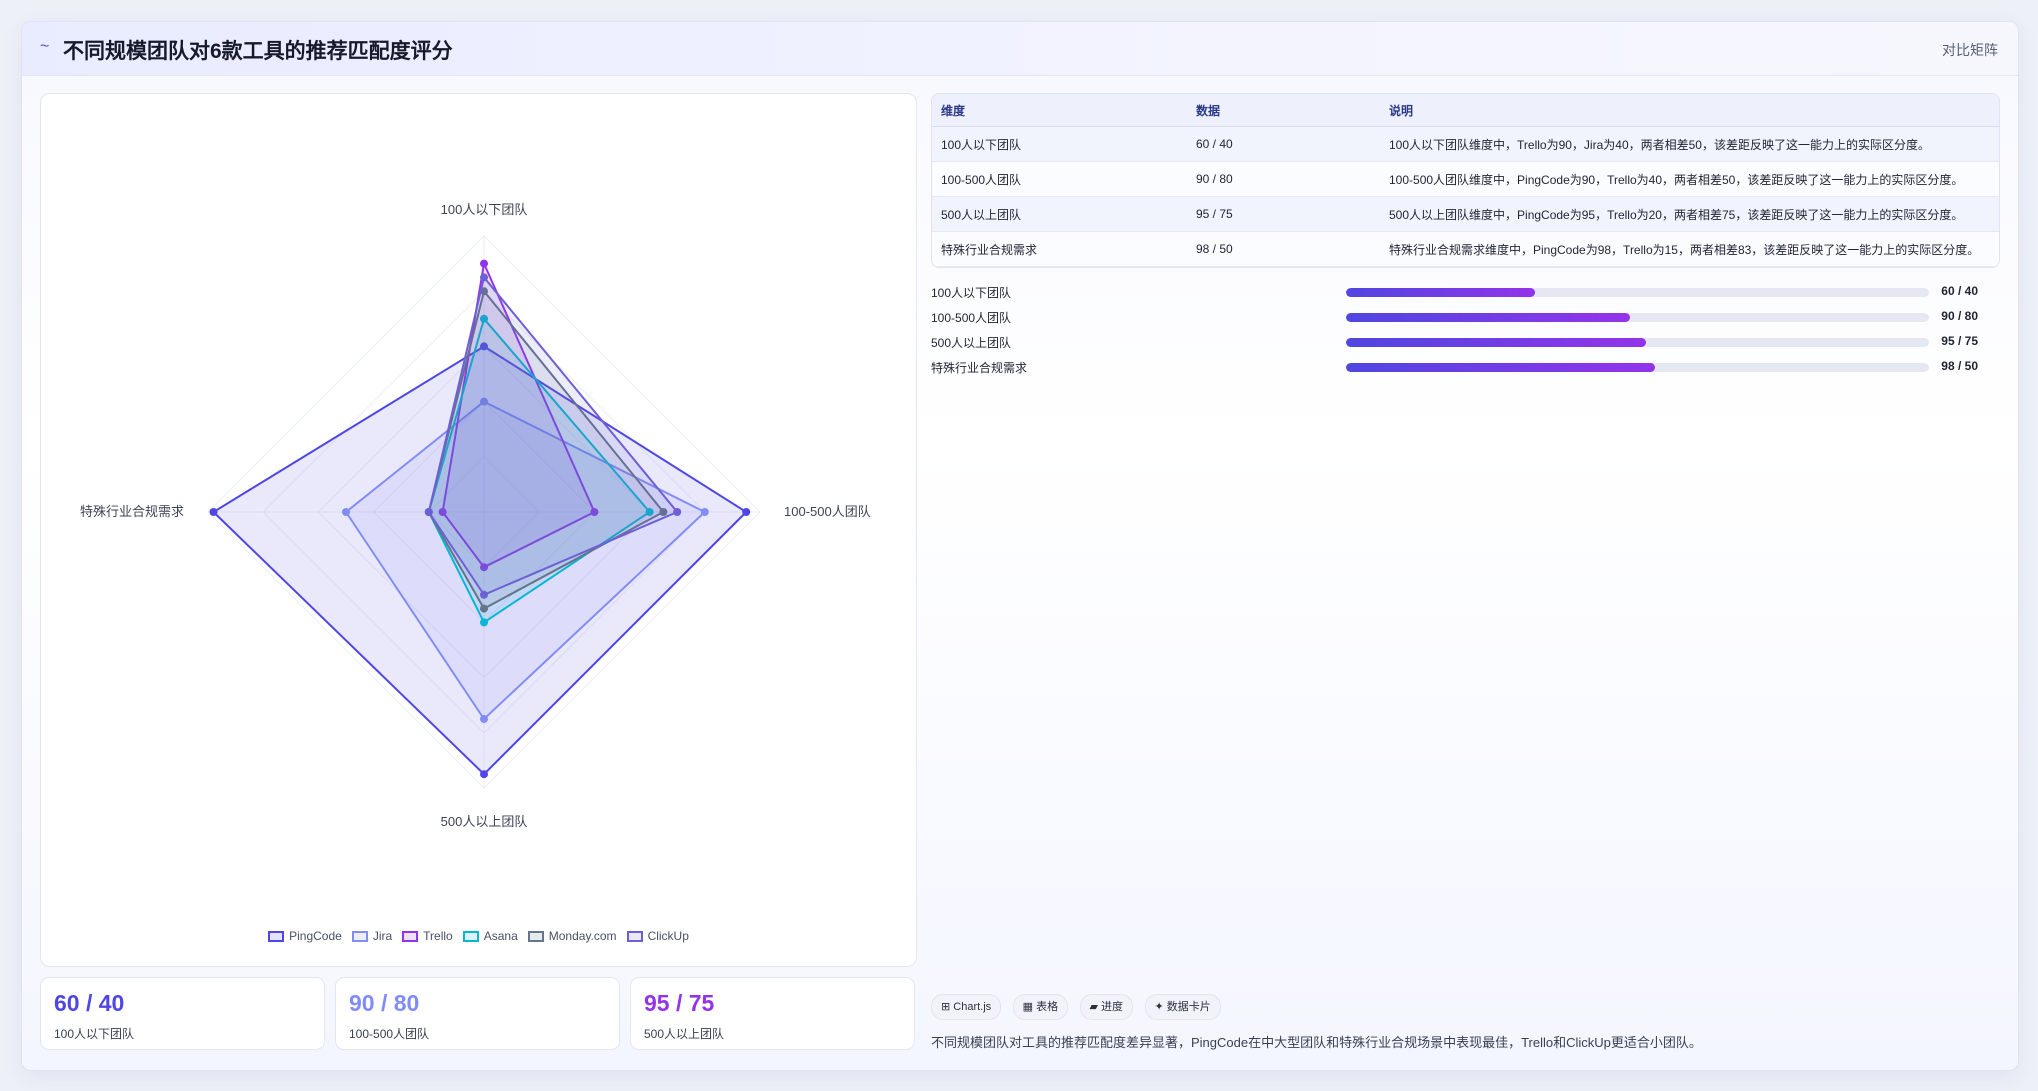  I want to click on chip-chartjs: ⊞ Chart.js, so click(966, 1007).